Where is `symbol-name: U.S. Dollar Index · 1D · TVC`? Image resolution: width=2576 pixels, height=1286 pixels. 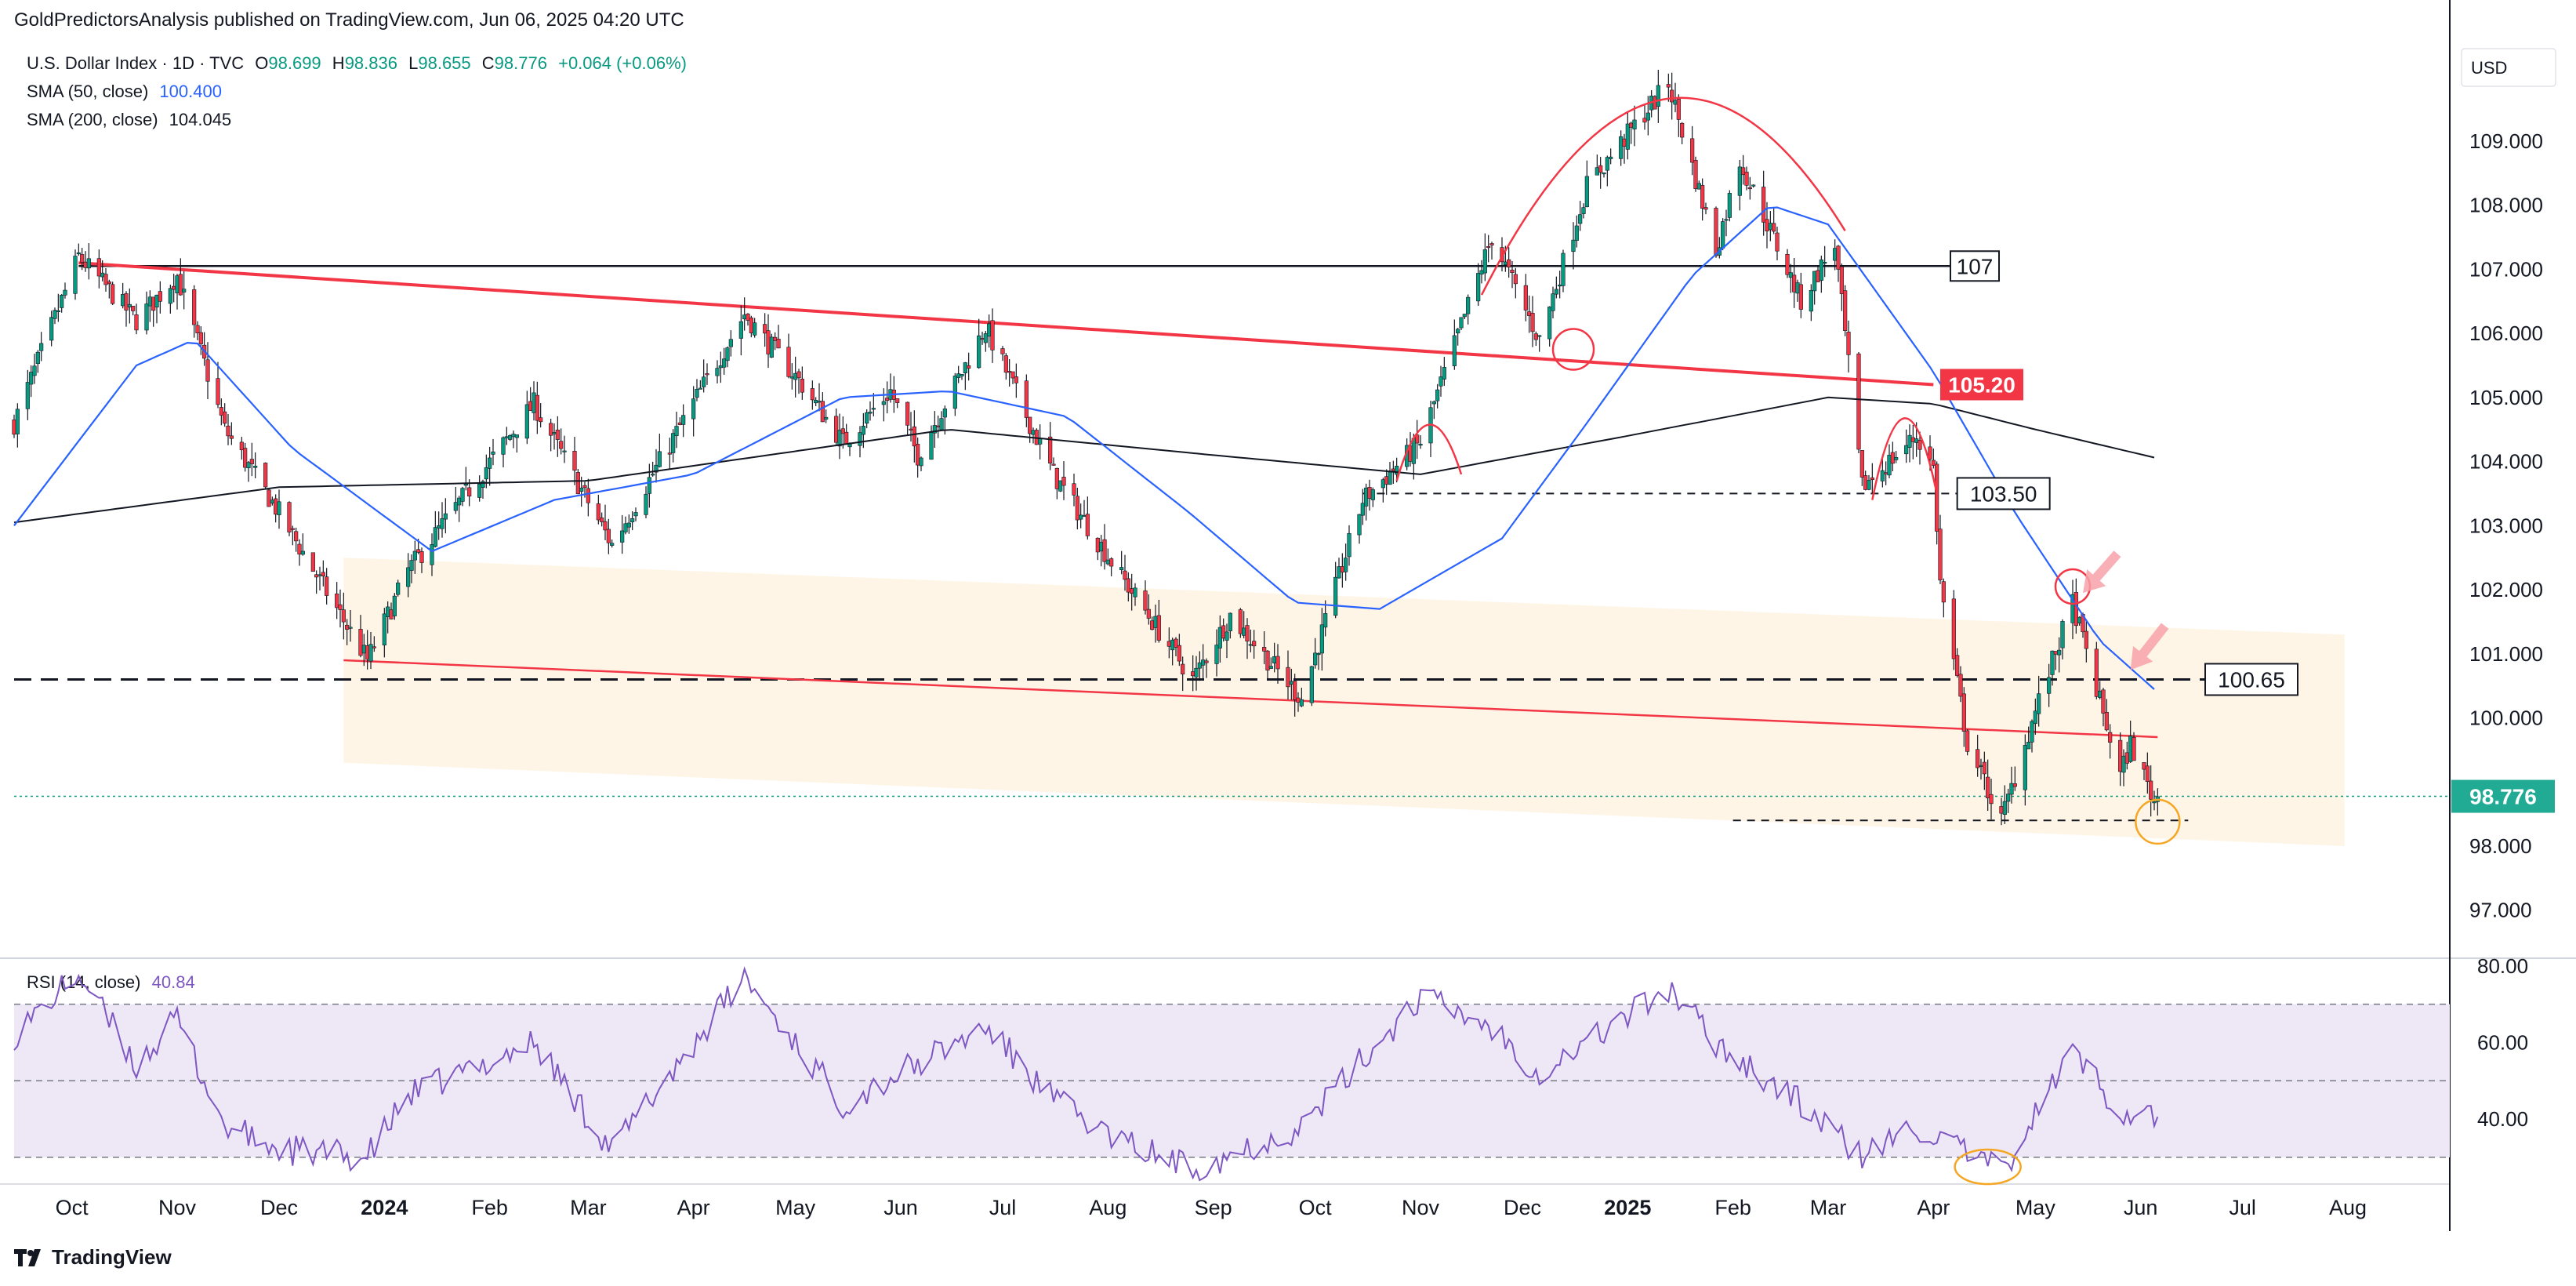
symbol-name: U.S. Dollar Index · 1D · TVC is located at coordinates (136, 63).